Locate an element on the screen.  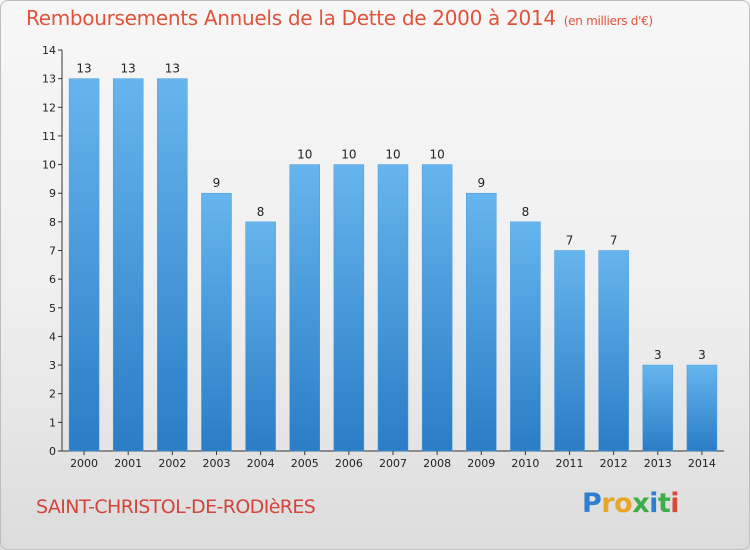
x-tick-label: 2001 is located at coordinates (128, 463).